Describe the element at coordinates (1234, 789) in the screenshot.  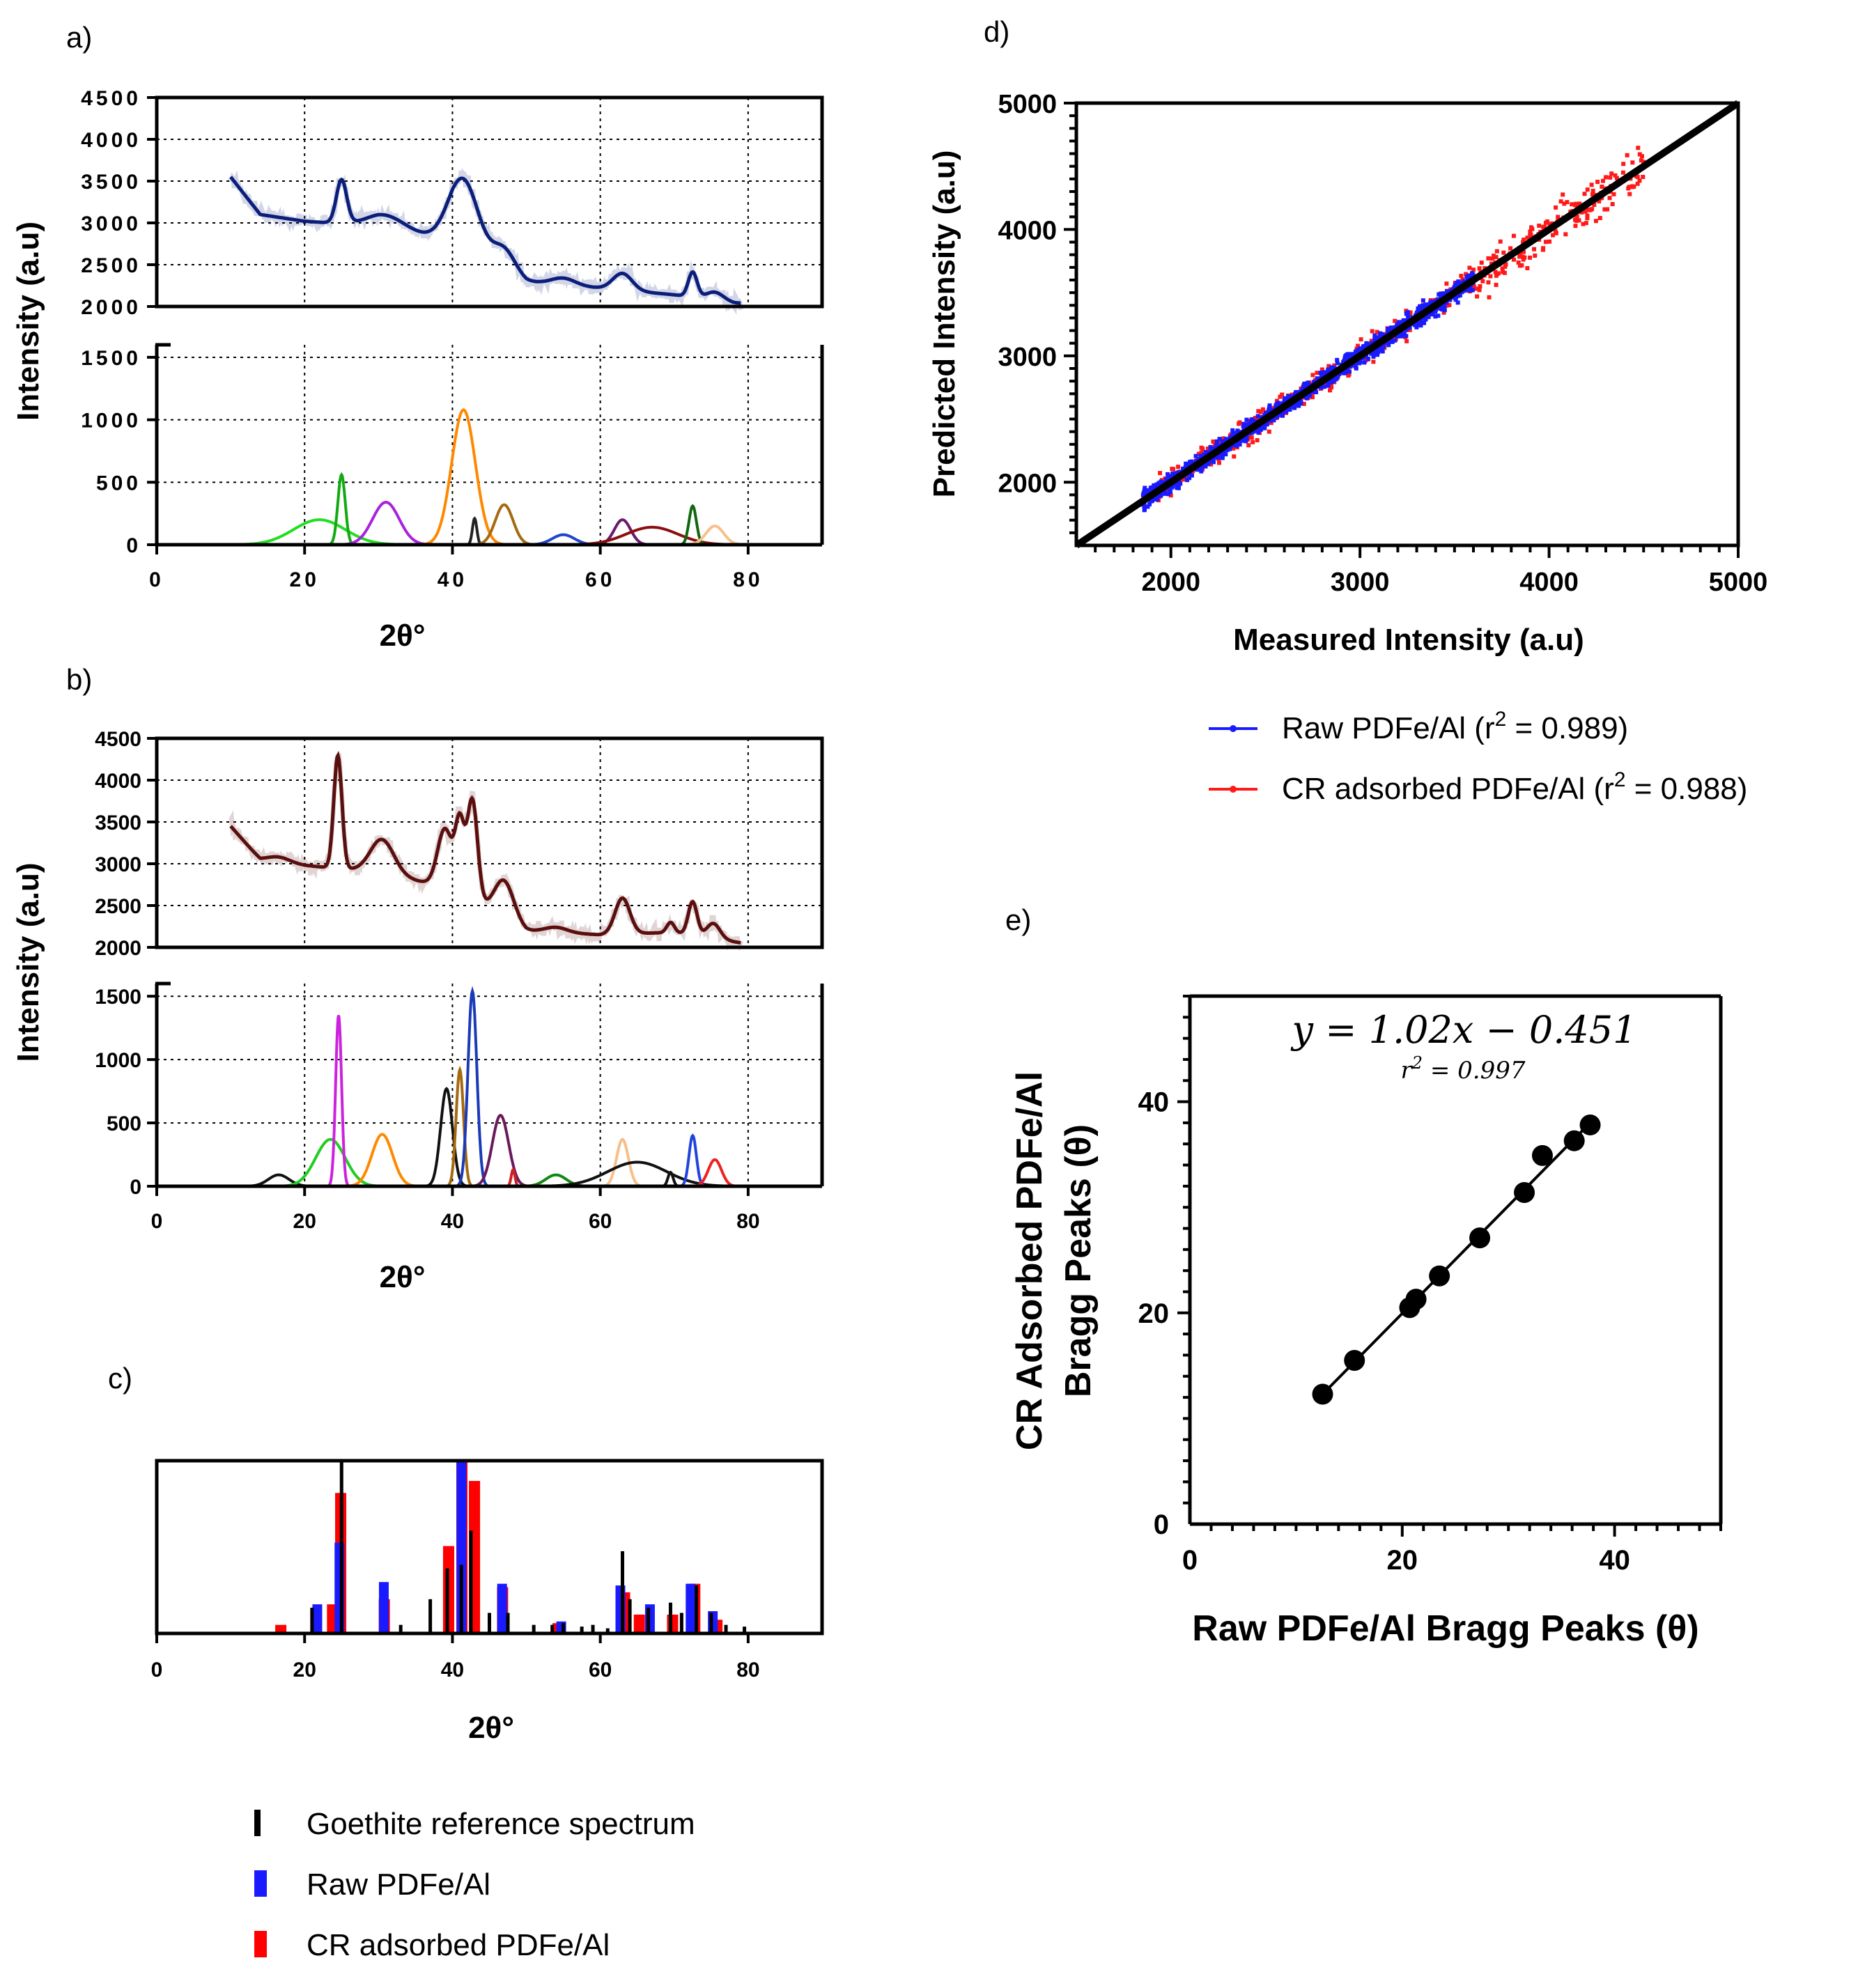
I see `legend-marker` at that location.